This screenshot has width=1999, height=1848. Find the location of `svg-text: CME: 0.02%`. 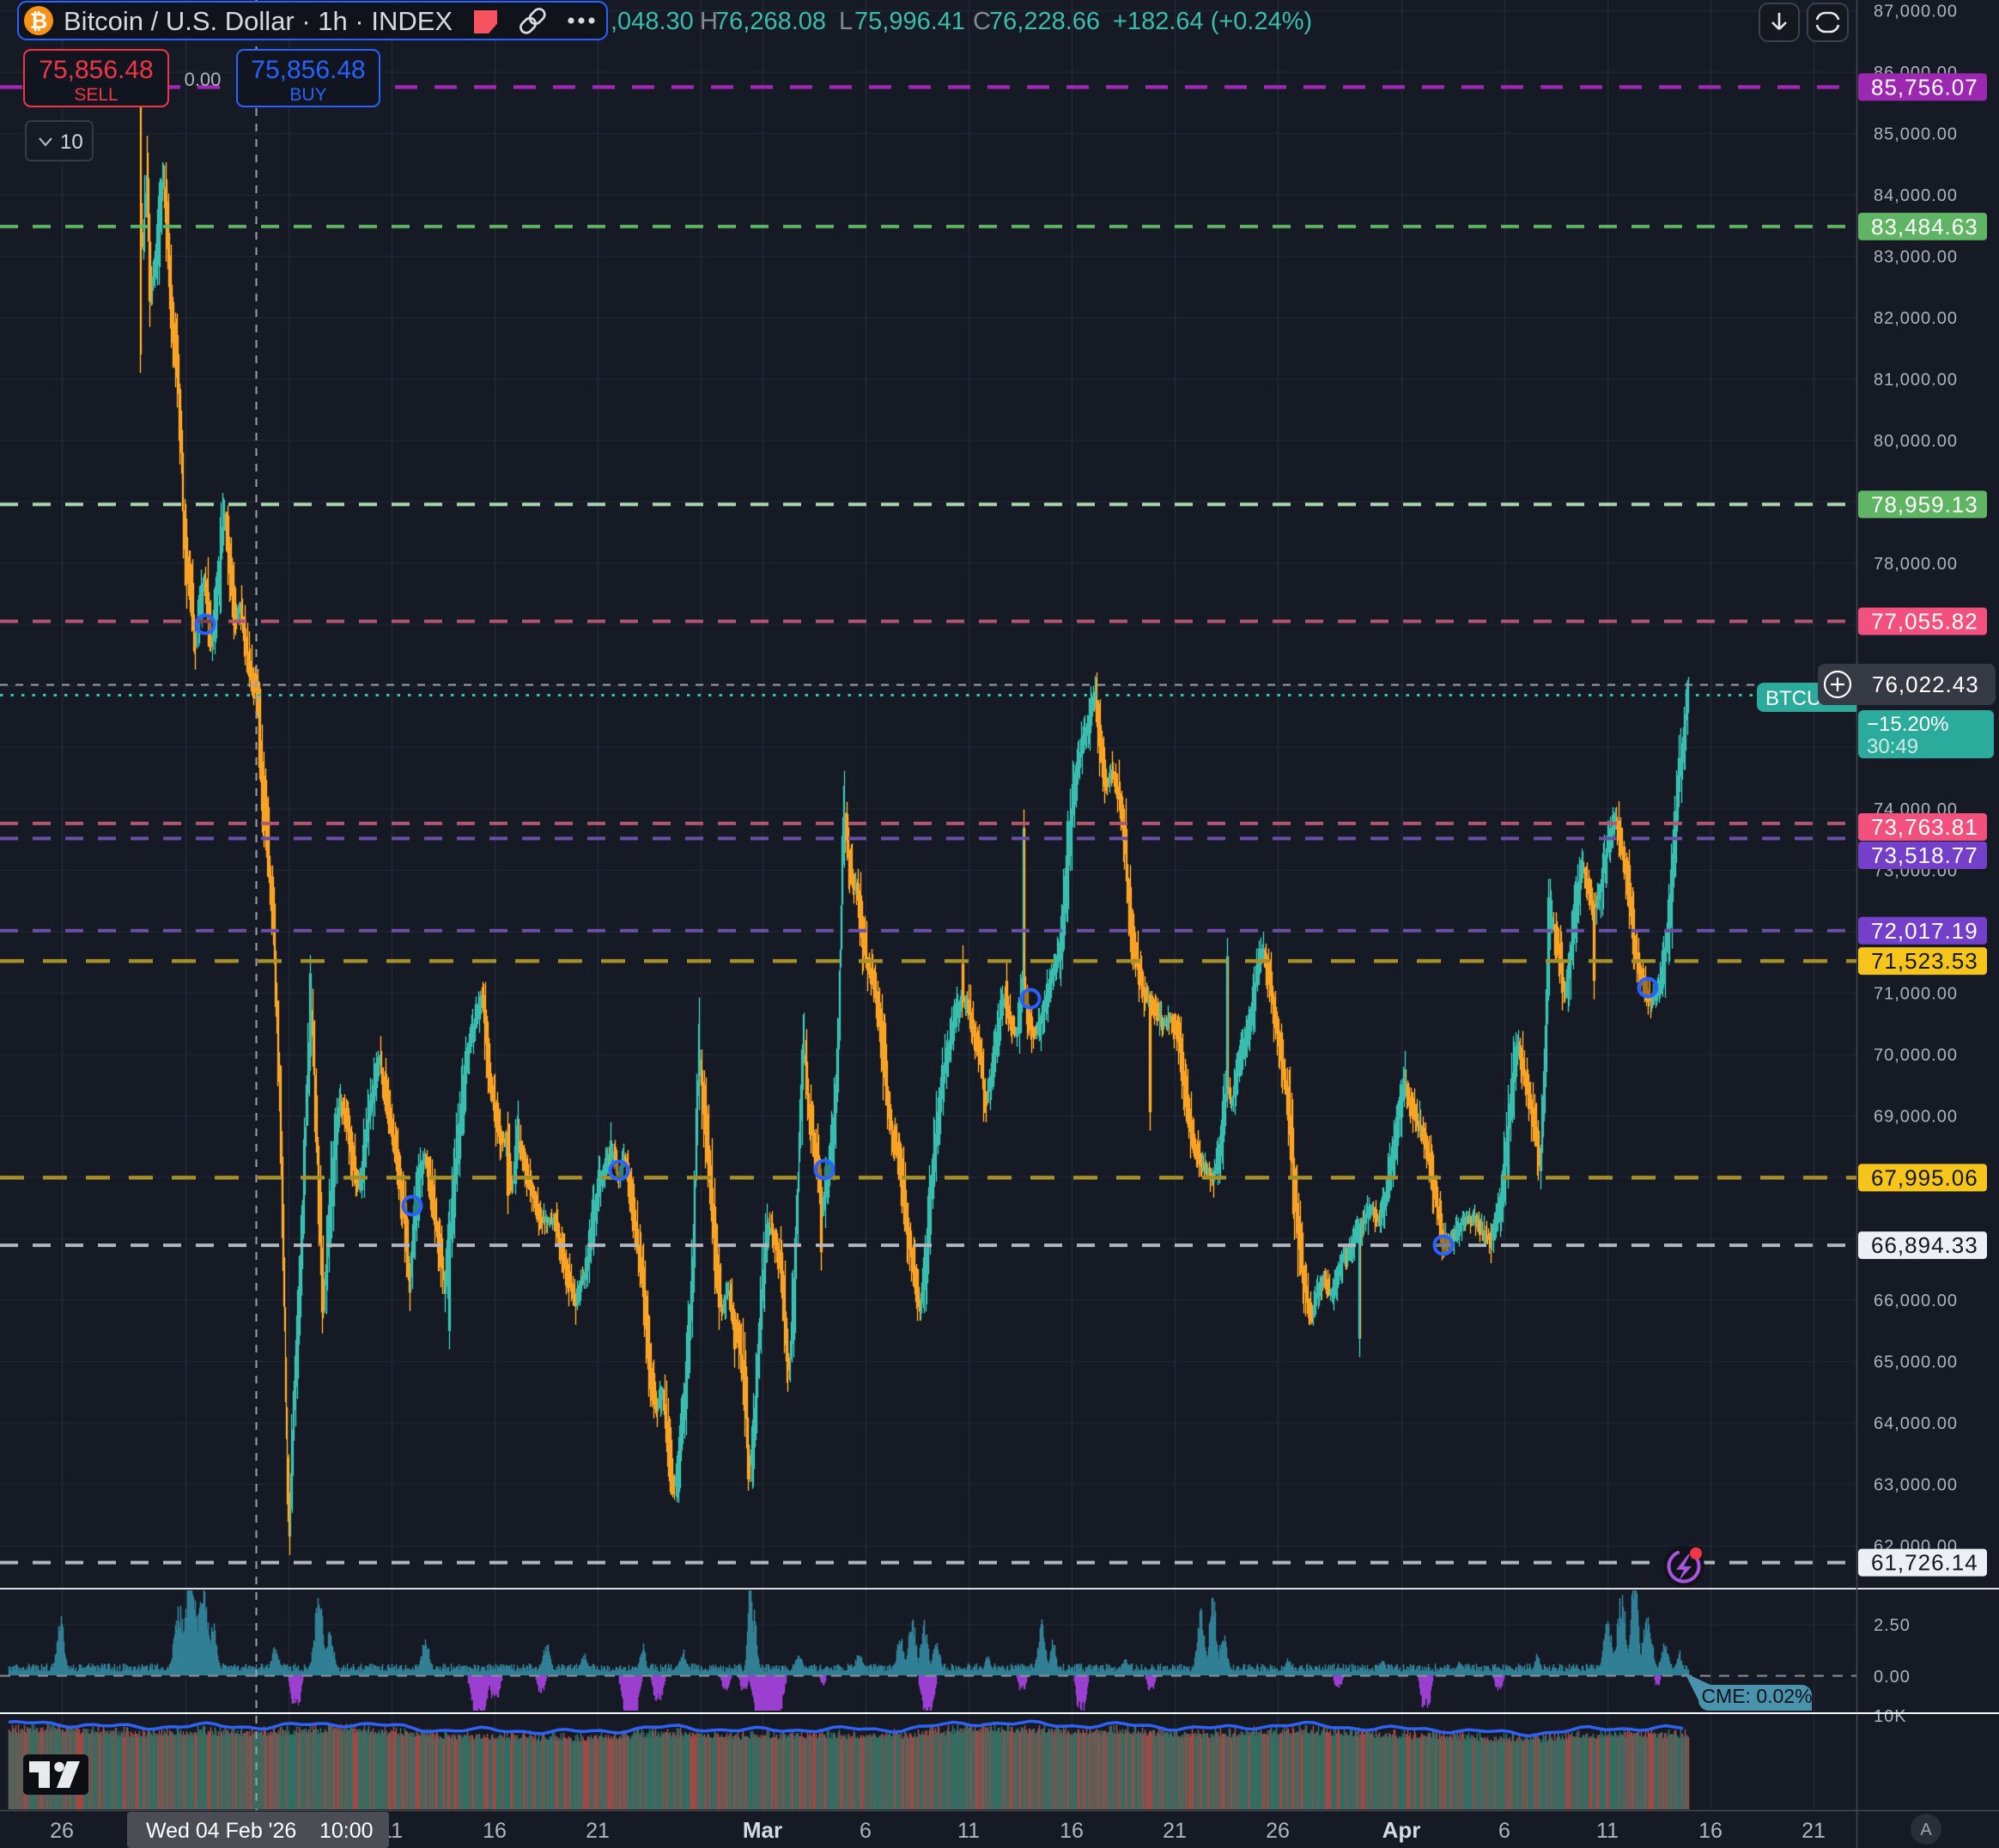

svg-text: CME: 0.02% is located at coordinates (1756, 1696).